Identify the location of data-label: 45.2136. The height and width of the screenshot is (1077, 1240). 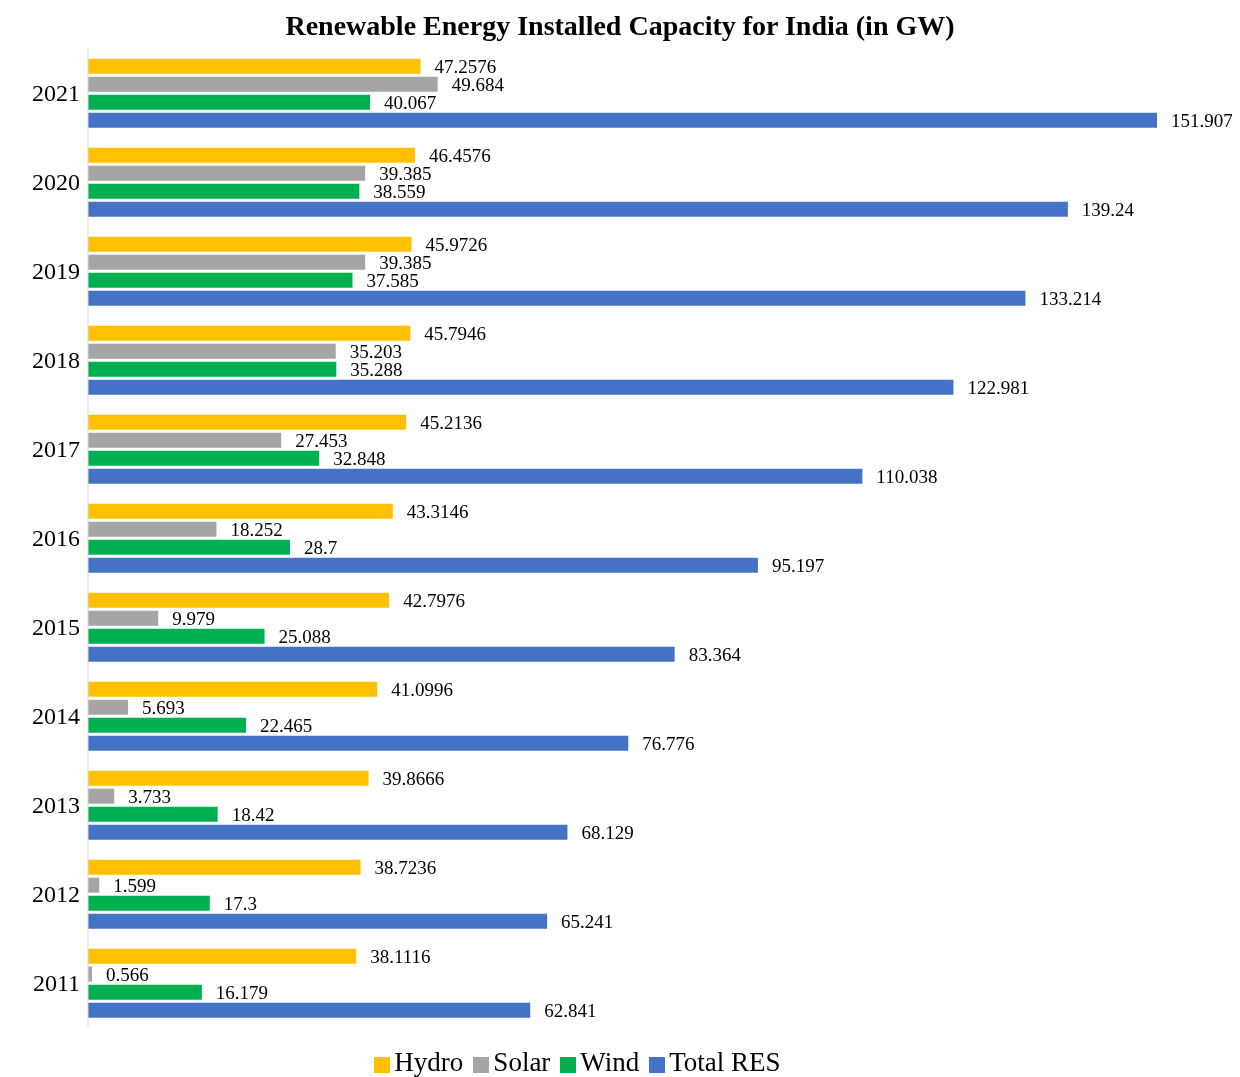
(451, 422).